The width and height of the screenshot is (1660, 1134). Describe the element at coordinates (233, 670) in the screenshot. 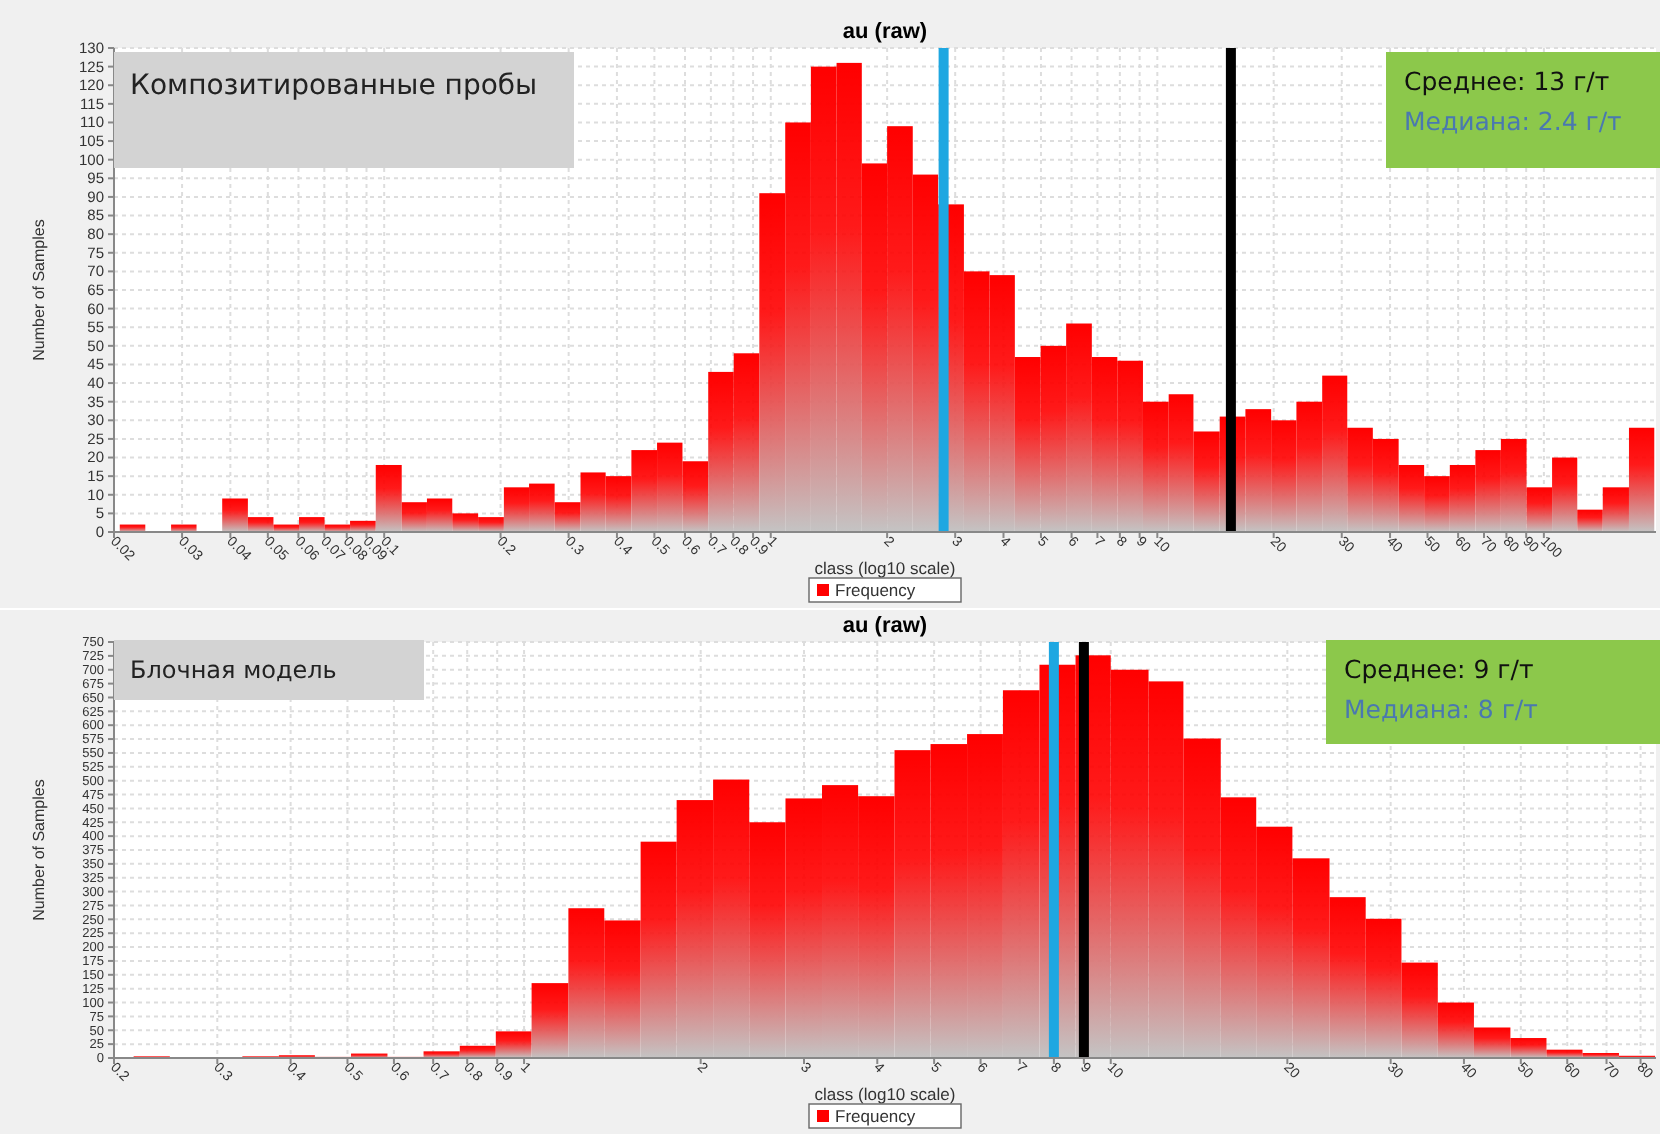

I see `annotation: Блочная модель` at that location.